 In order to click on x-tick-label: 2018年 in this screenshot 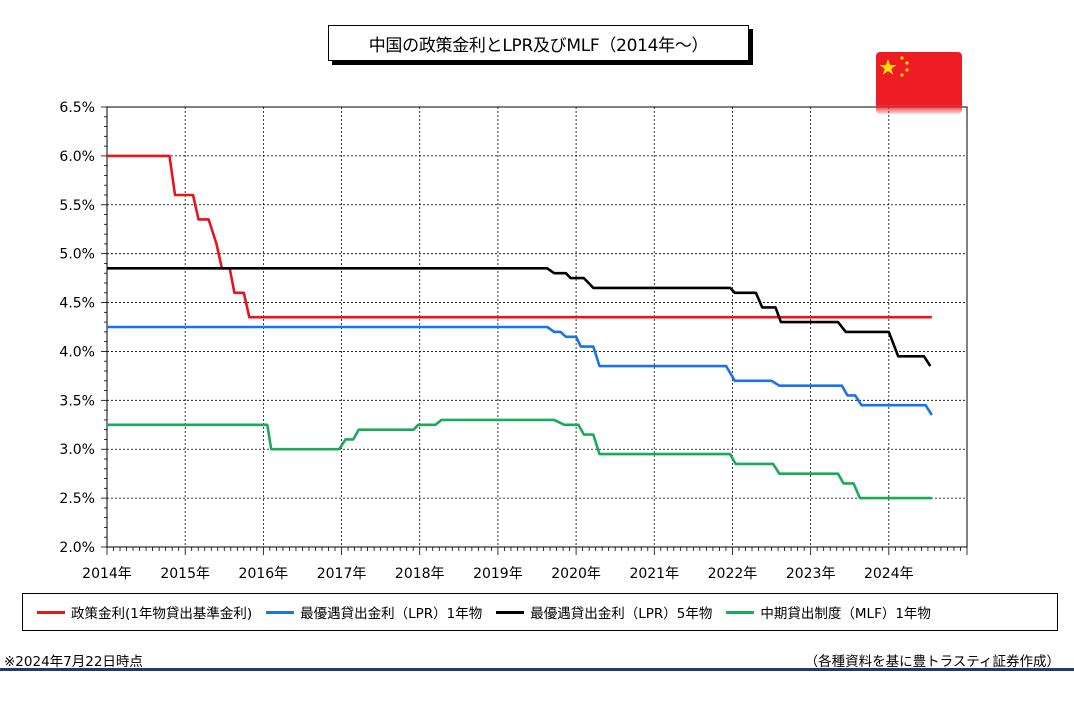, I will do `click(420, 574)`.